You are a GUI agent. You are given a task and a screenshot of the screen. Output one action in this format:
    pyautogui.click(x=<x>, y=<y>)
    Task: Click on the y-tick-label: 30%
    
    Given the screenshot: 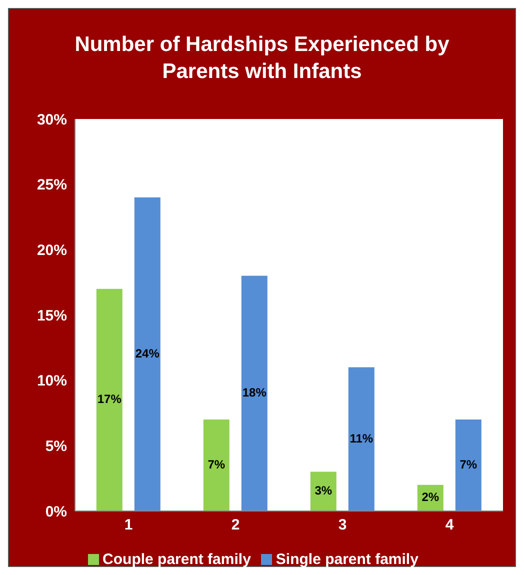 What is the action you would take?
    pyautogui.click(x=51, y=119)
    